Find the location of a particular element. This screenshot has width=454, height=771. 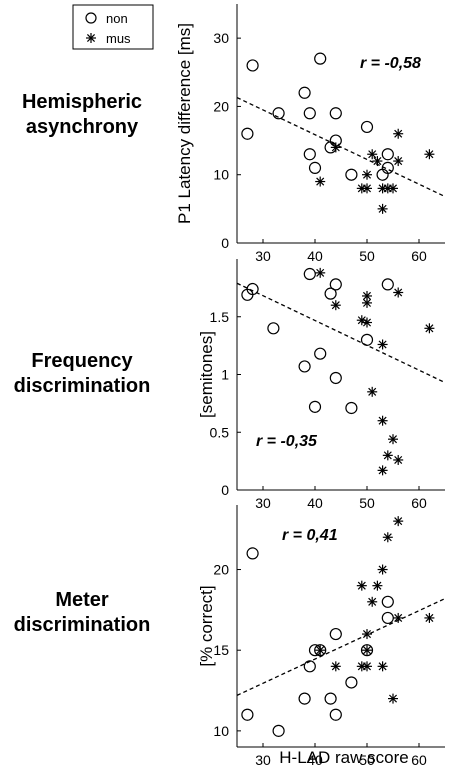

legend-label-mus: mus is located at coordinates (118, 38).